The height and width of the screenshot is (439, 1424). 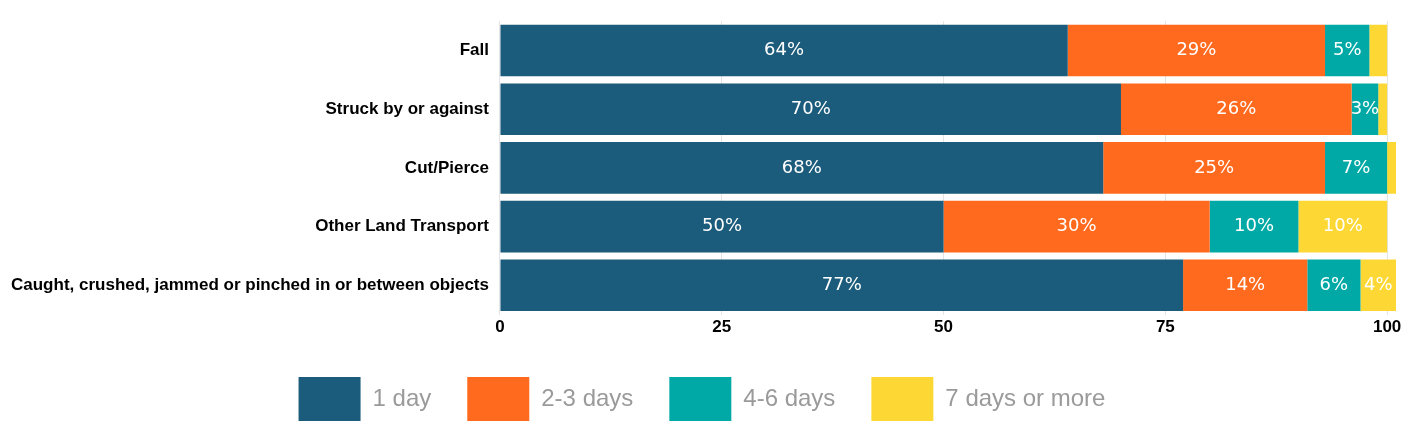 What do you see at coordinates (944, 327) in the screenshot?
I see `x-tick-label: 50` at bounding box center [944, 327].